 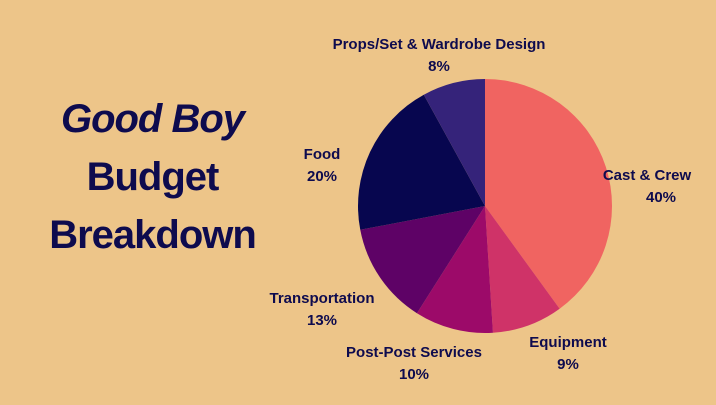 What do you see at coordinates (439, 66) in the screenshot?
I see `value-props-set-wardrobe: 8%` at bounding box center [439, 66].